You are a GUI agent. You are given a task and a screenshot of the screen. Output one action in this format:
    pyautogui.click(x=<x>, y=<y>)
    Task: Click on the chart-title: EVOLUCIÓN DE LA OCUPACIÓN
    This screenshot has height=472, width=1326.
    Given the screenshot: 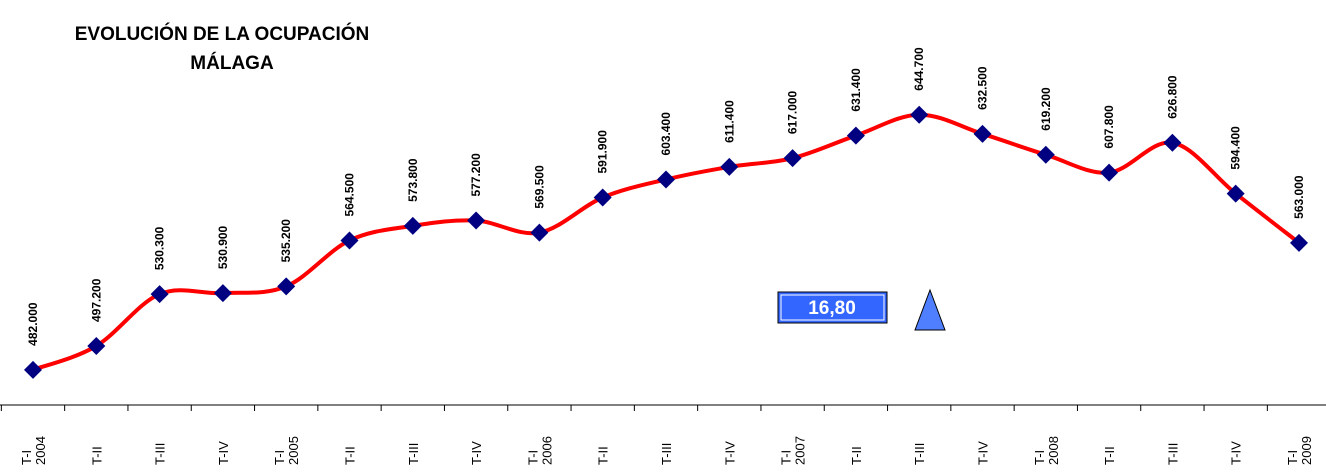 What is the action you would take?
    pyautogui.click(x=222, y=34)
    